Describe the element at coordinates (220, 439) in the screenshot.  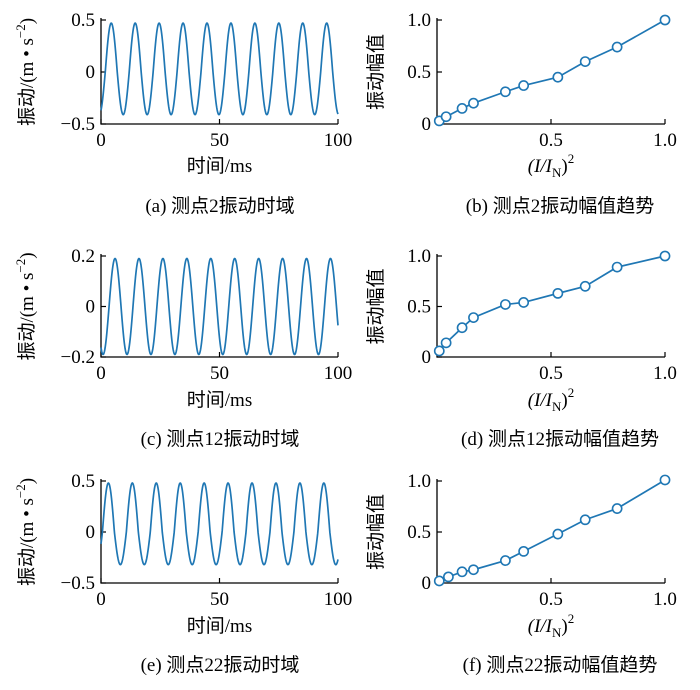
I see `chart-caption: (c) 测点12振动时域` at that location.